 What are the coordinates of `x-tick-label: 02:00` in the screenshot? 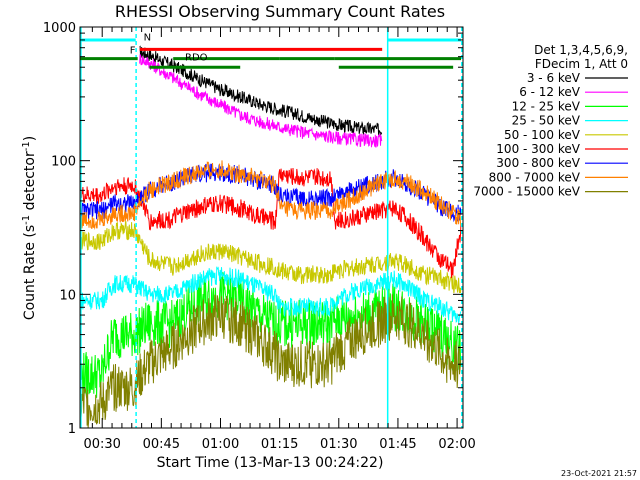 It's located at (456, 444).